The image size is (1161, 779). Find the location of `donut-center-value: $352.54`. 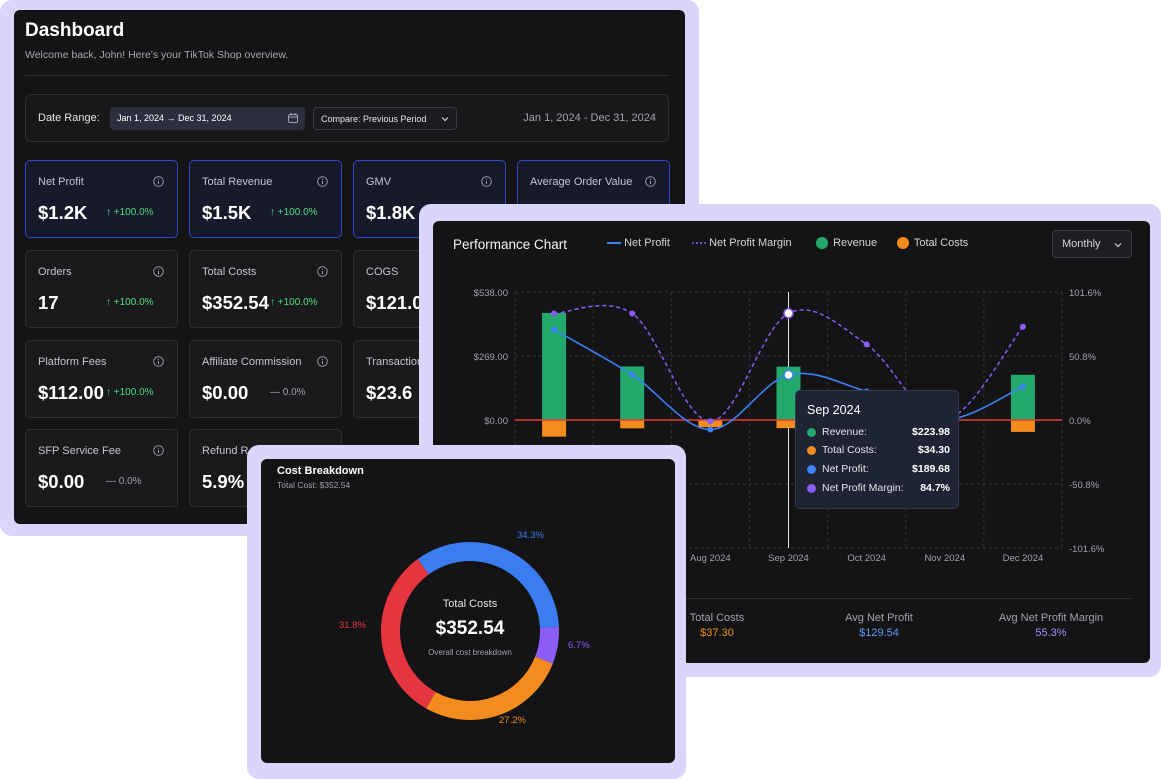

donut-center-value: $352.54 is located at coordinates (470, 628).